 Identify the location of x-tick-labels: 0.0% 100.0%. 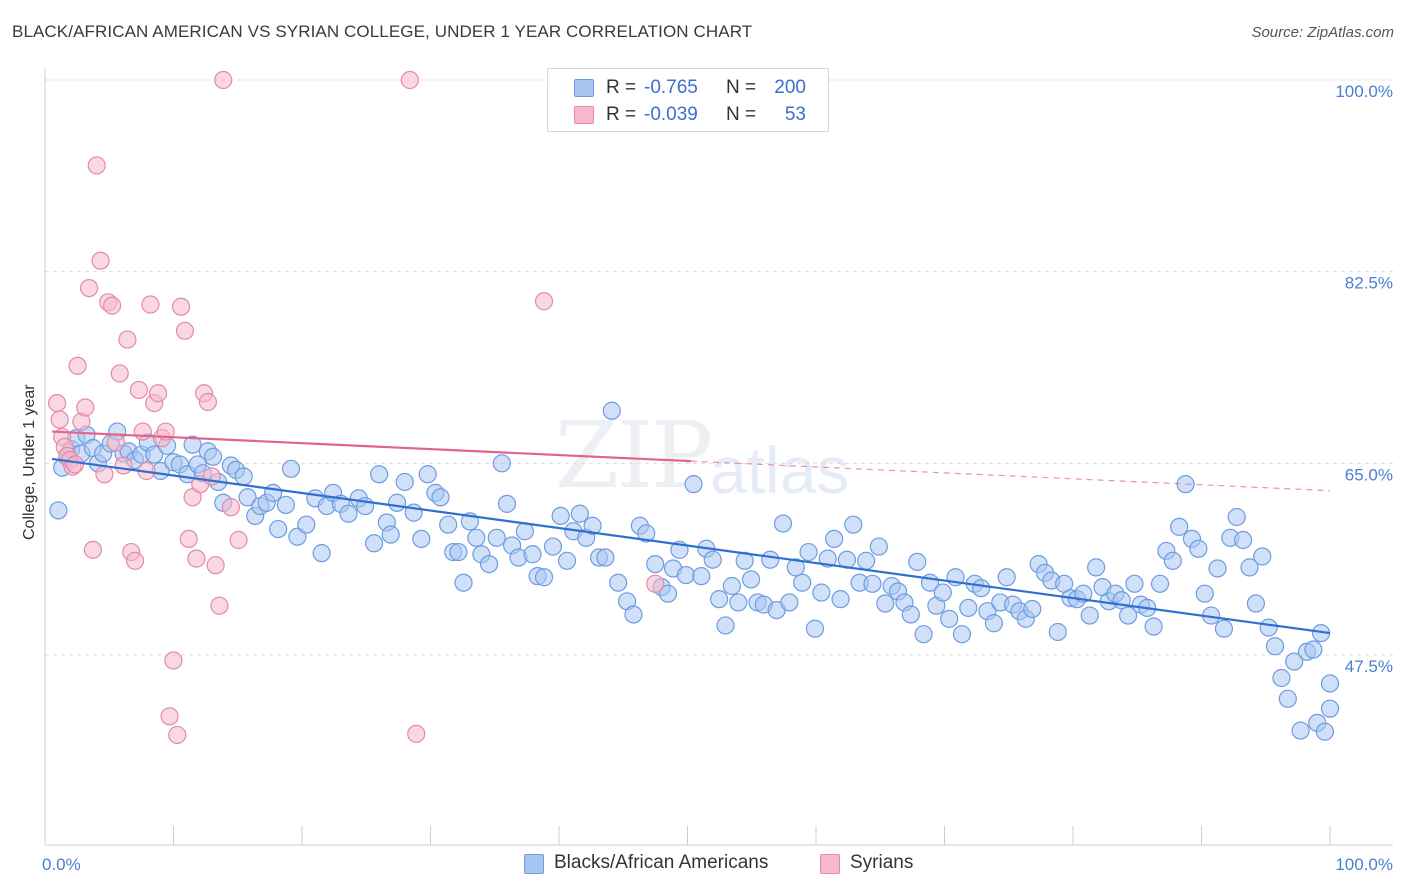
(717, 864).